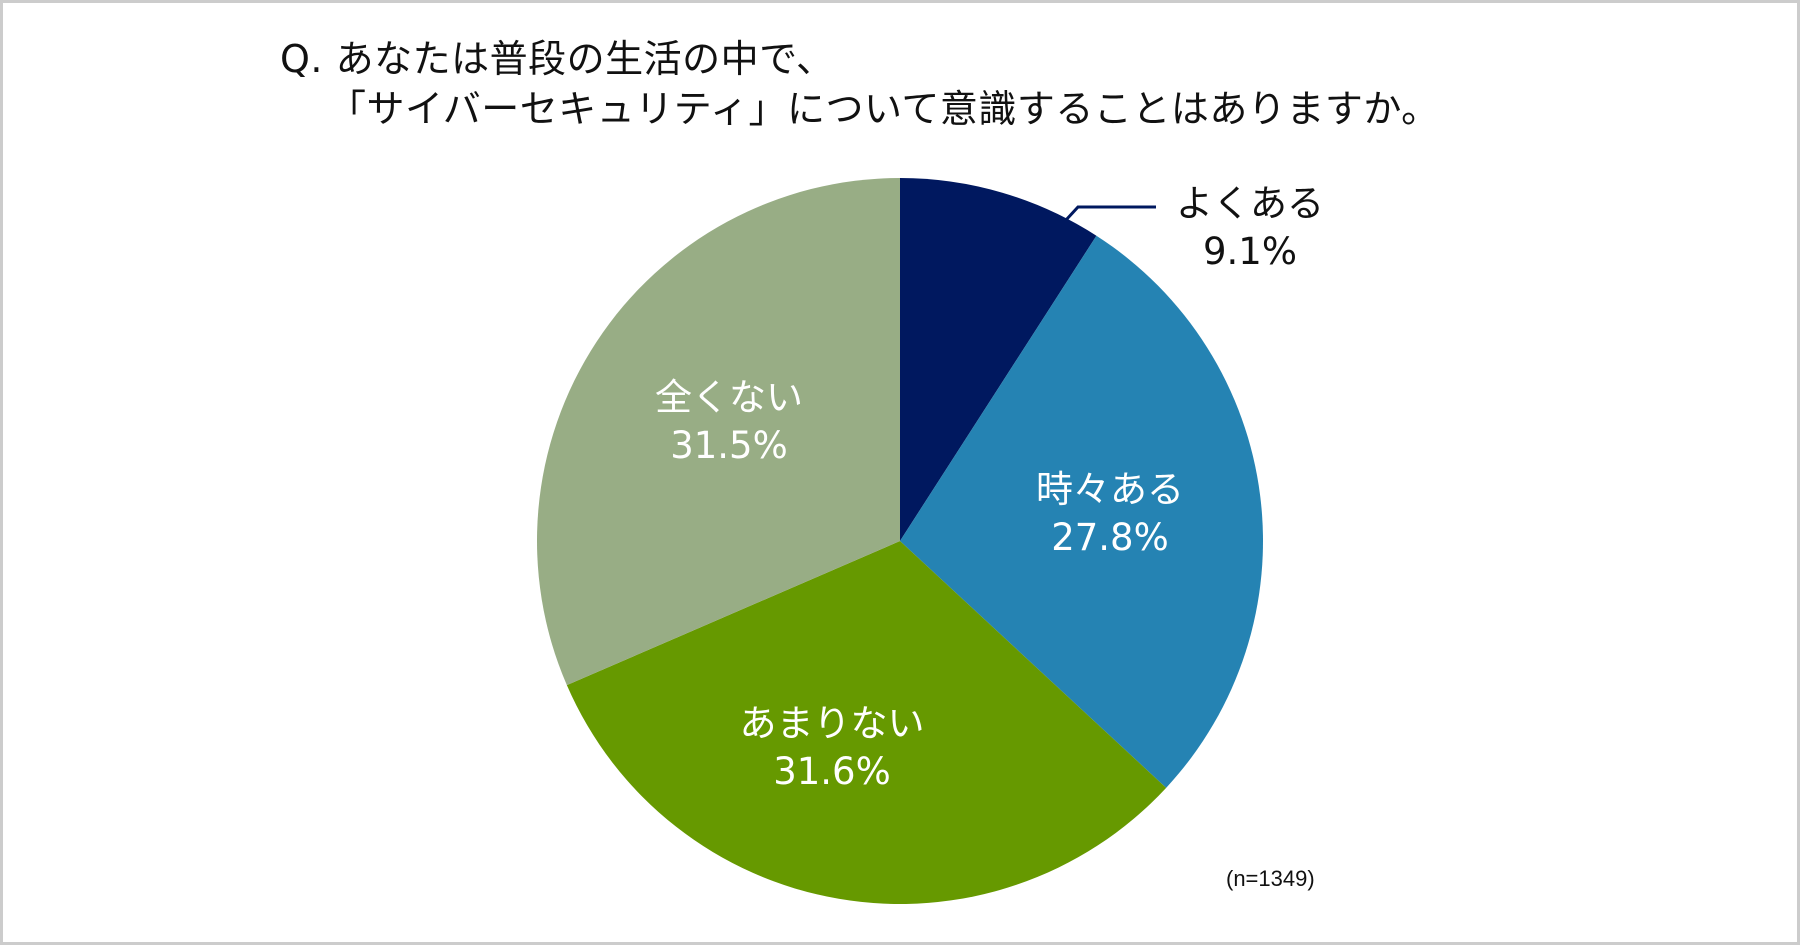 Image resolution: width=1800 pixels, height=945 pixels. What do you see at coordinates (1110, 213) in the screenshot?
I see `leader-line-yokuaru` at bounding box center [1110, 213].